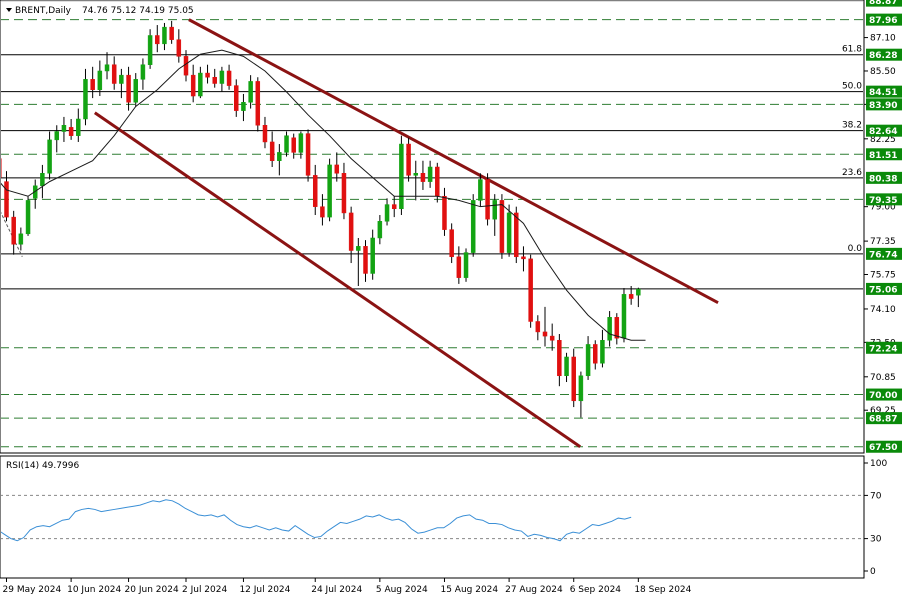 The height and width of the screenshot is (599, 904). I want to click on time-tick-label: 15 Aug 2024, so click(469, 590).